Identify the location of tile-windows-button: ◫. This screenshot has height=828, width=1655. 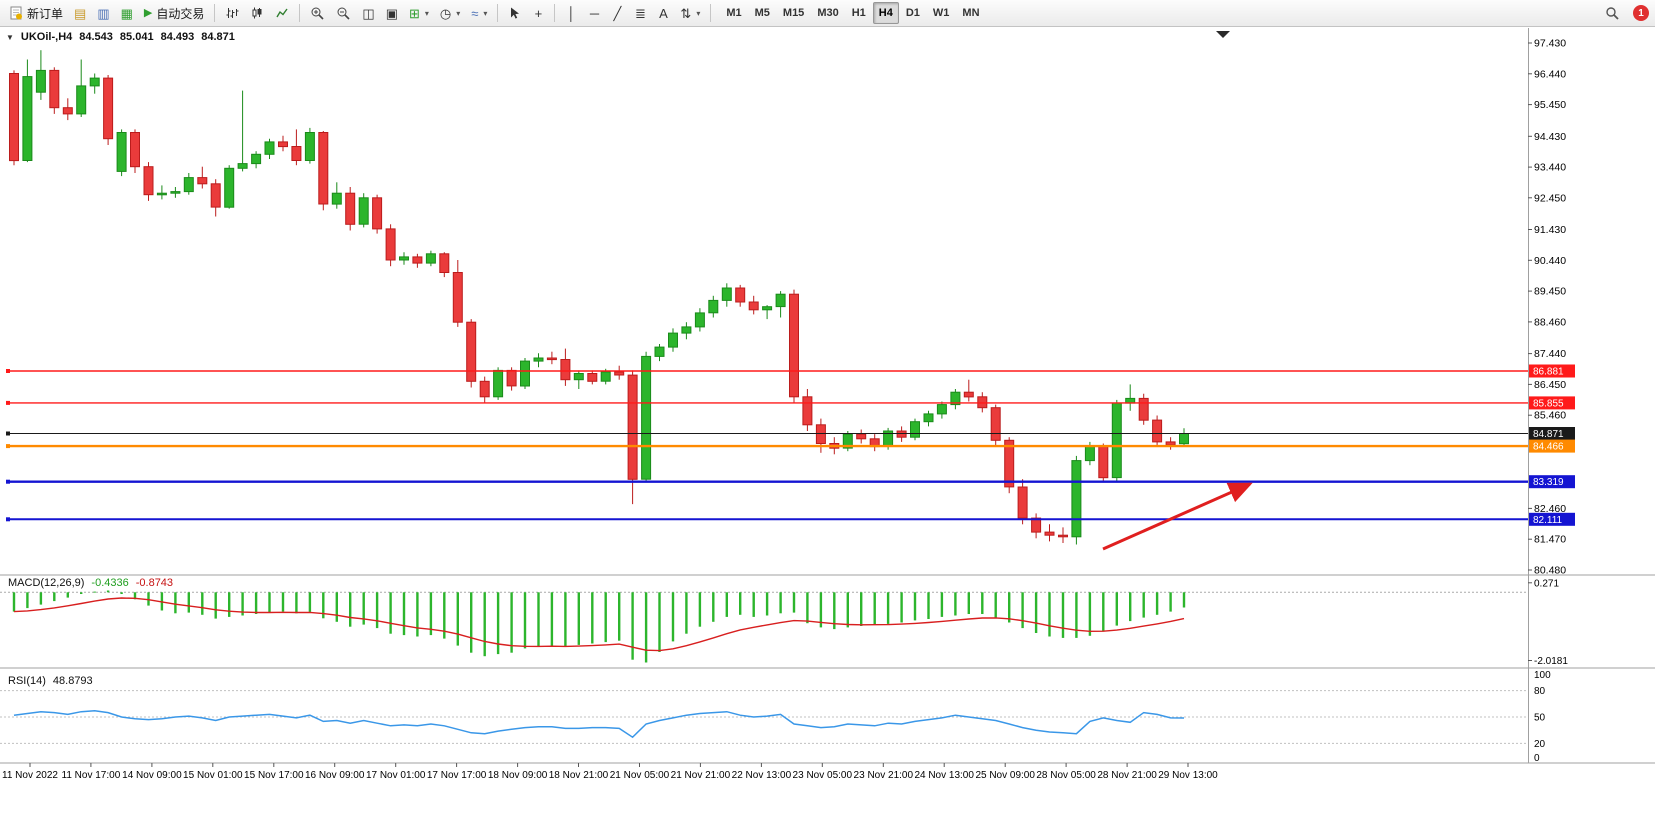
(368, 13).